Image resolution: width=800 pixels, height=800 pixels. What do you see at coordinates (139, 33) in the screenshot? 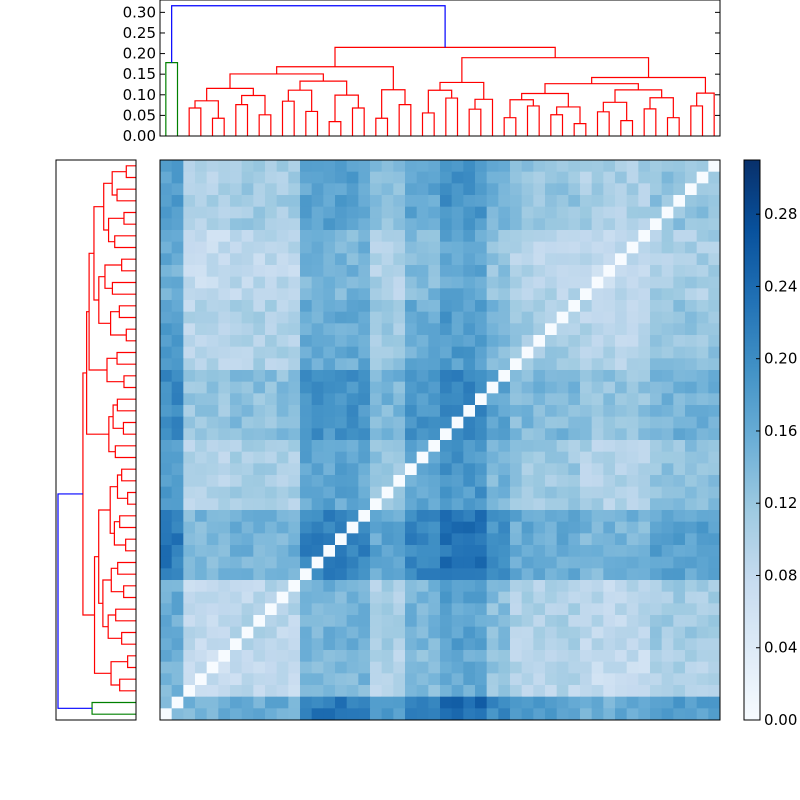
I see `y-tick-label: 0.25` at bounding box center [139, 33].